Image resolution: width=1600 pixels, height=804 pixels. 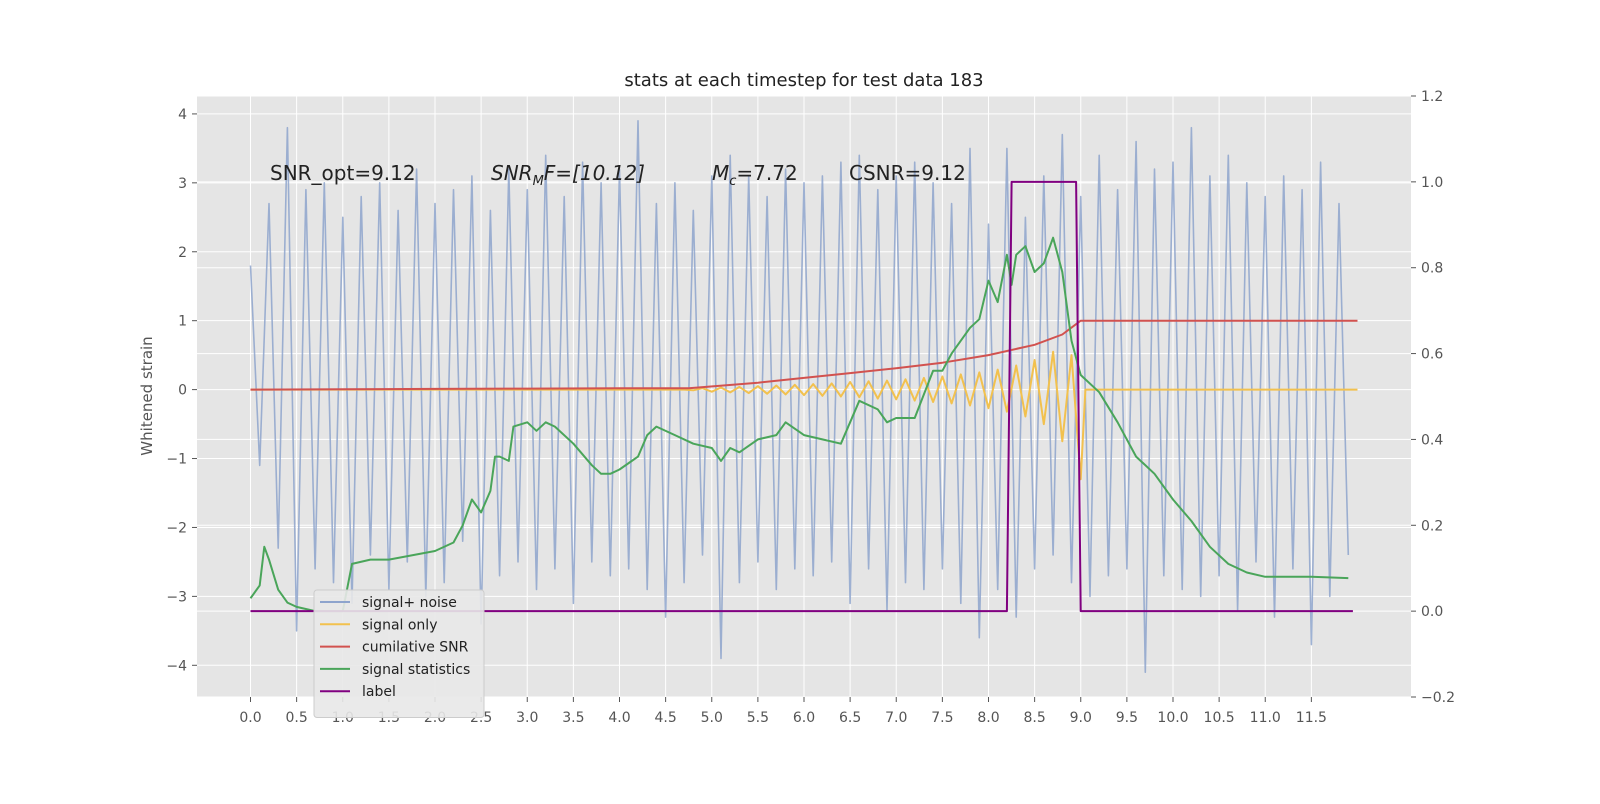 What do you see at coordinates (850, 718) in the screenshot?
I see `x-tick-label: 6.5` at bounding box center [850, 718].